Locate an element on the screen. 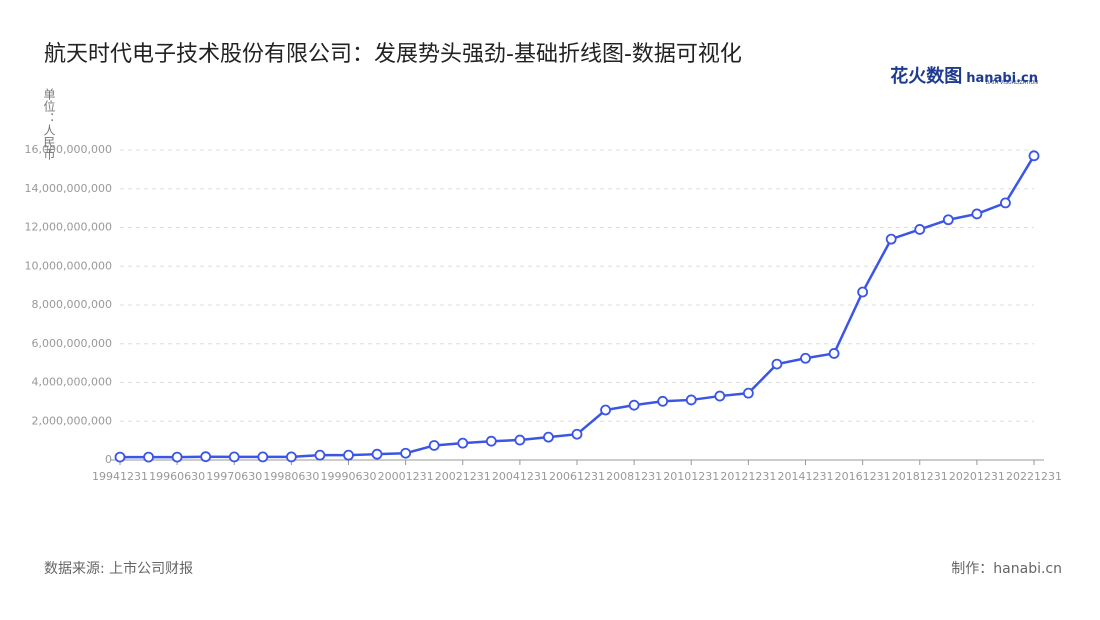  y-tick-label: 0 is located at coordinates (108, 459).